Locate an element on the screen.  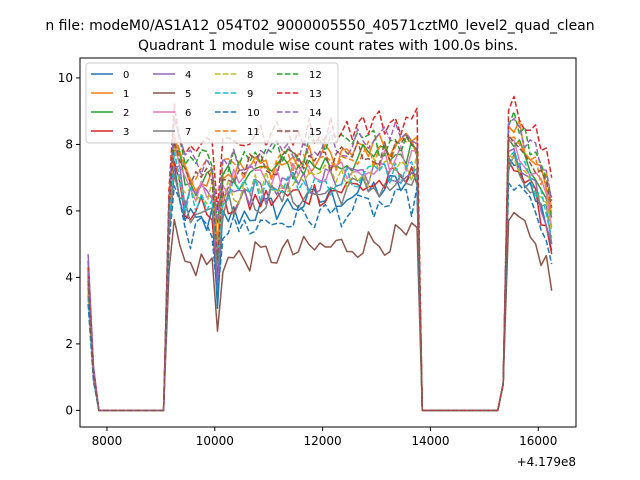
y-tick-label-2: 4 is located at coordinates (69, 277).